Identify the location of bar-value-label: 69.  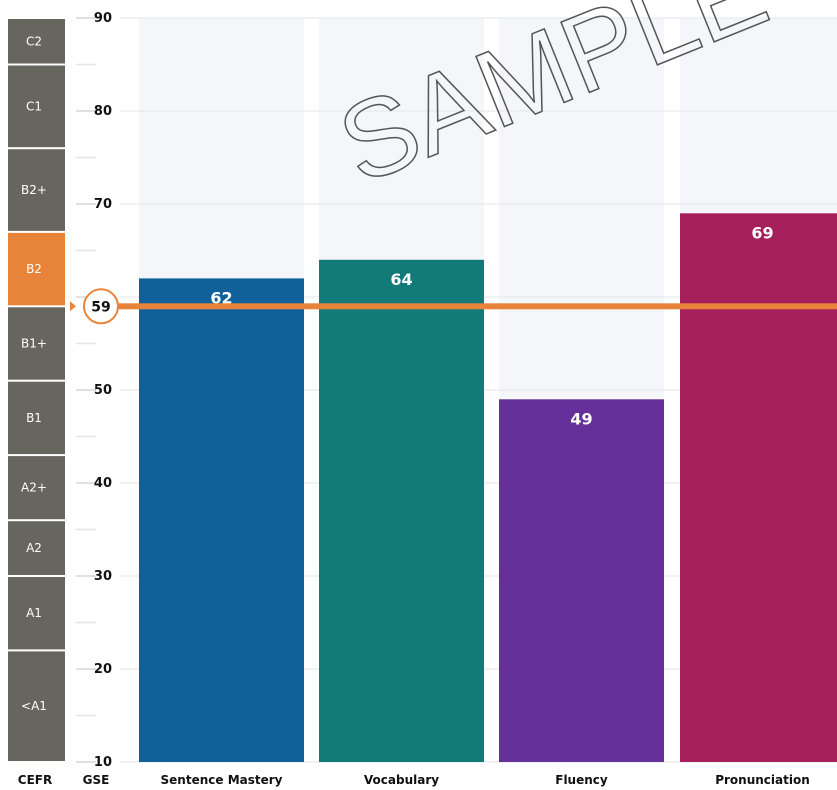
(762, 232).